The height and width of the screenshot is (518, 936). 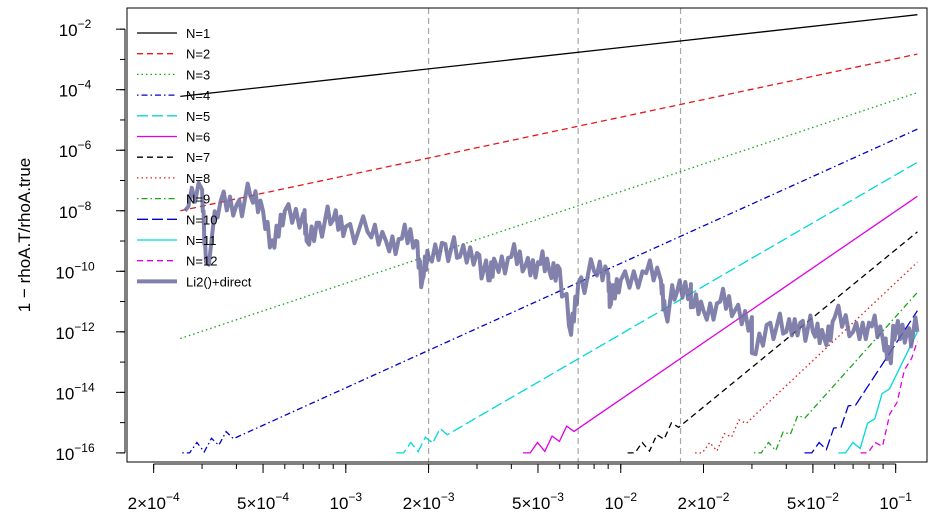 I want to click on legend-label: N=1, so click(x=198, y=33).